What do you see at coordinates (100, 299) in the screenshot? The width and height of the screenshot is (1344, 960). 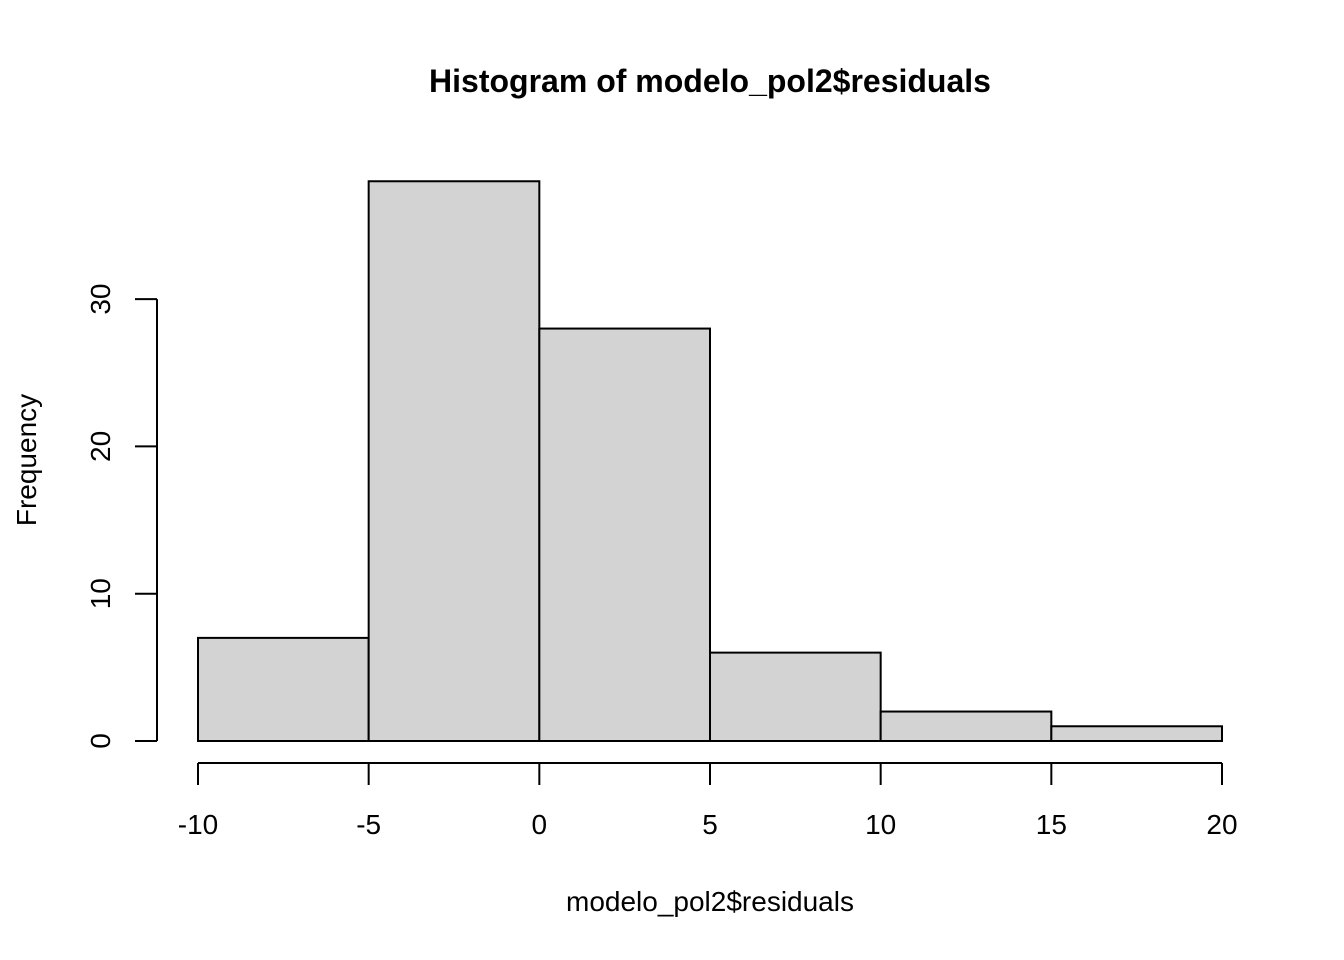 I see `y-tick-label: 30` at bounding box center [100, 299].